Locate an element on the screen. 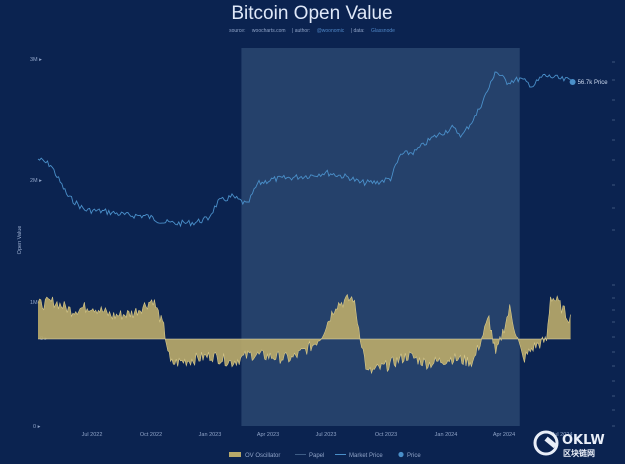 The image size is (625, 464). subtitle-source: woocharts.com is located at coordinates (269, 31).